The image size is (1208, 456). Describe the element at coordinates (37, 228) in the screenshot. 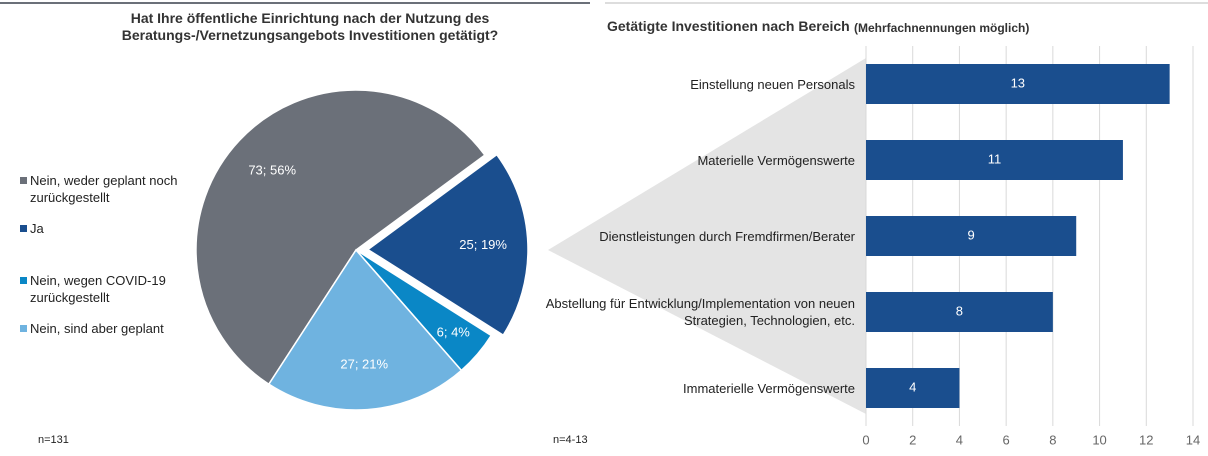

I see `legend-label: Ja` at that location.